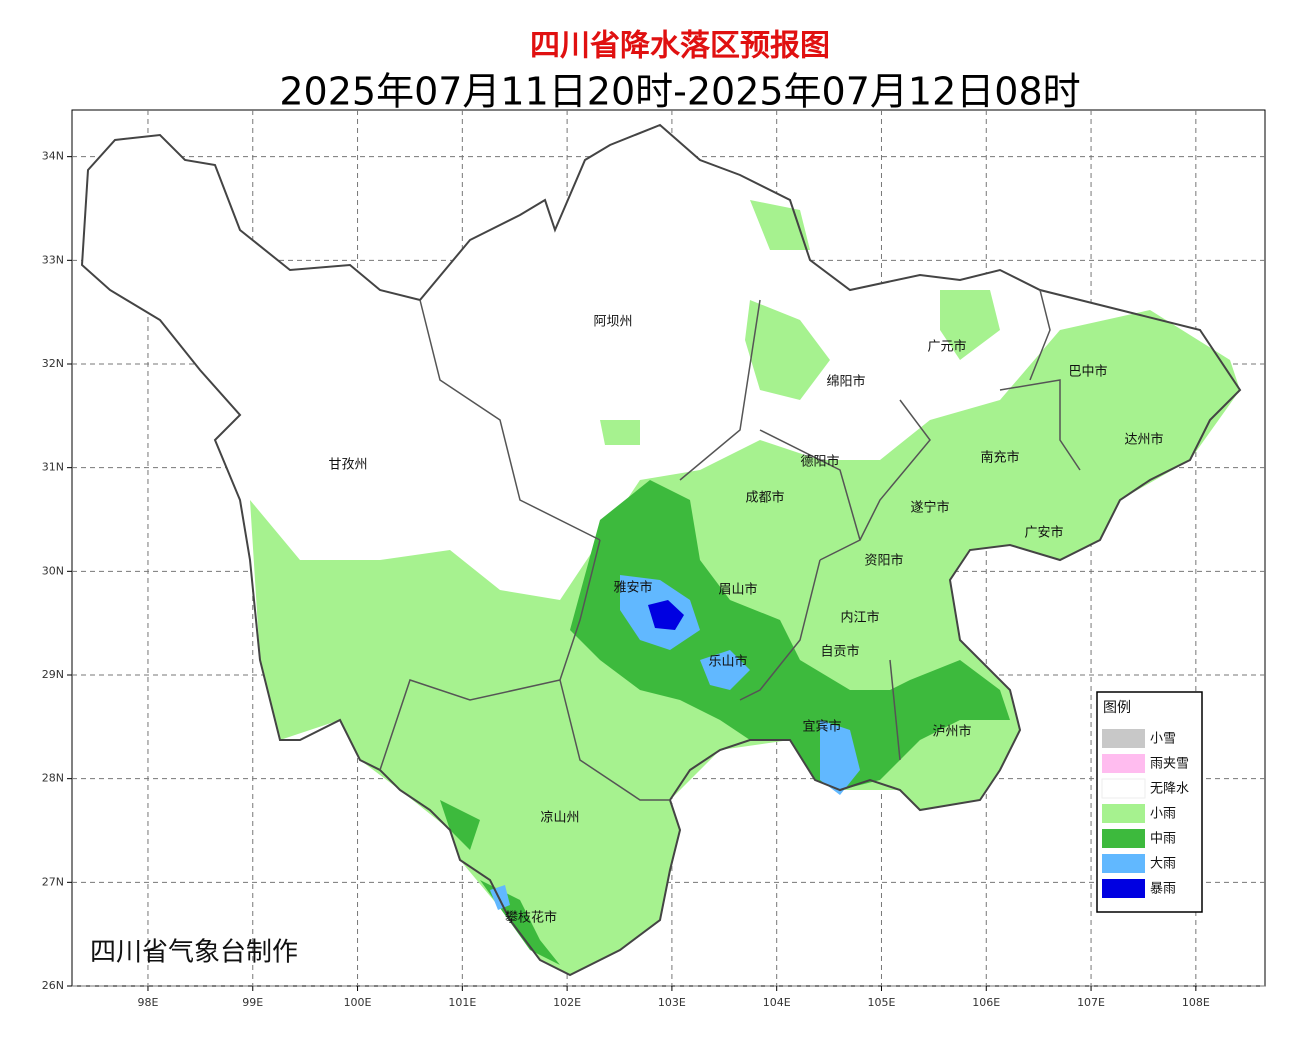 This screenshot has width=1309, height=1054. I want to click on place-label: 阿坝州, so click(612, 322).